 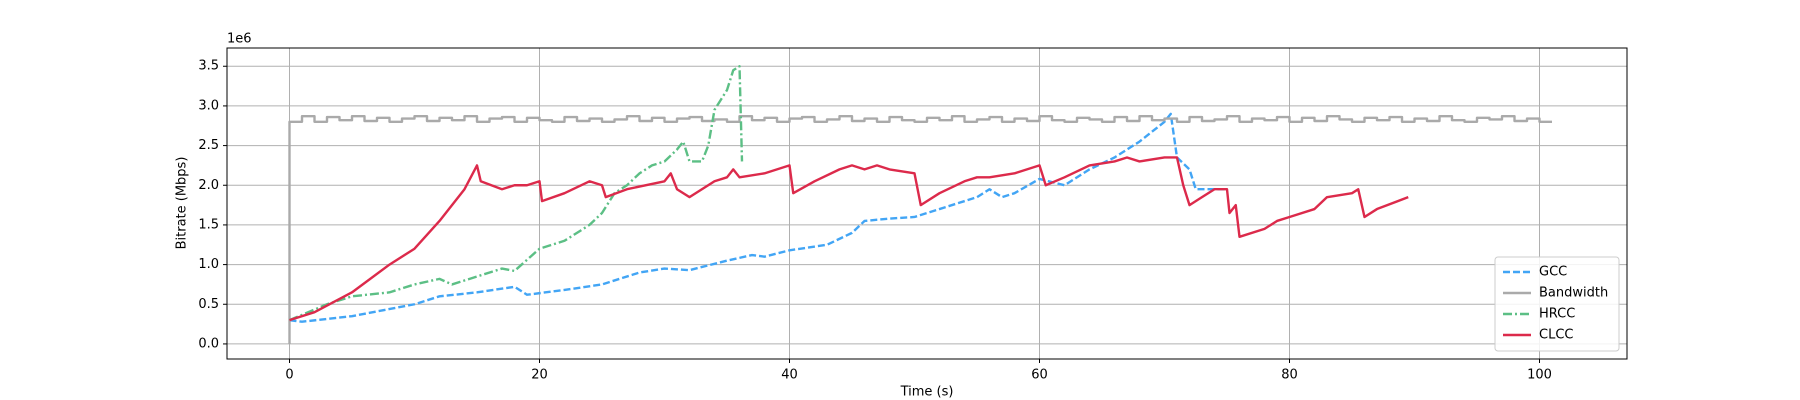 What do you see at coordinates (289, 375) in the screenshot?
I see `x-tick-label: 0` at bounding box center [289, 375].